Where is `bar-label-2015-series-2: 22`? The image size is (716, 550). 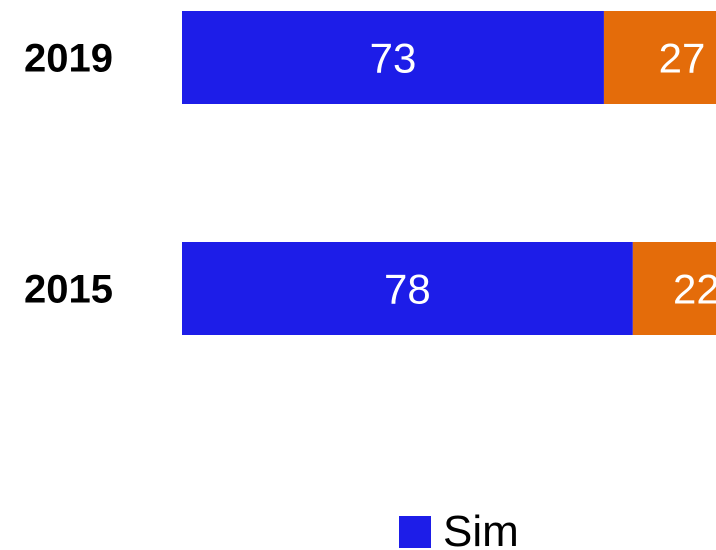 bar-label-2015-series-2: 22 is located at coordinates (694, 289).